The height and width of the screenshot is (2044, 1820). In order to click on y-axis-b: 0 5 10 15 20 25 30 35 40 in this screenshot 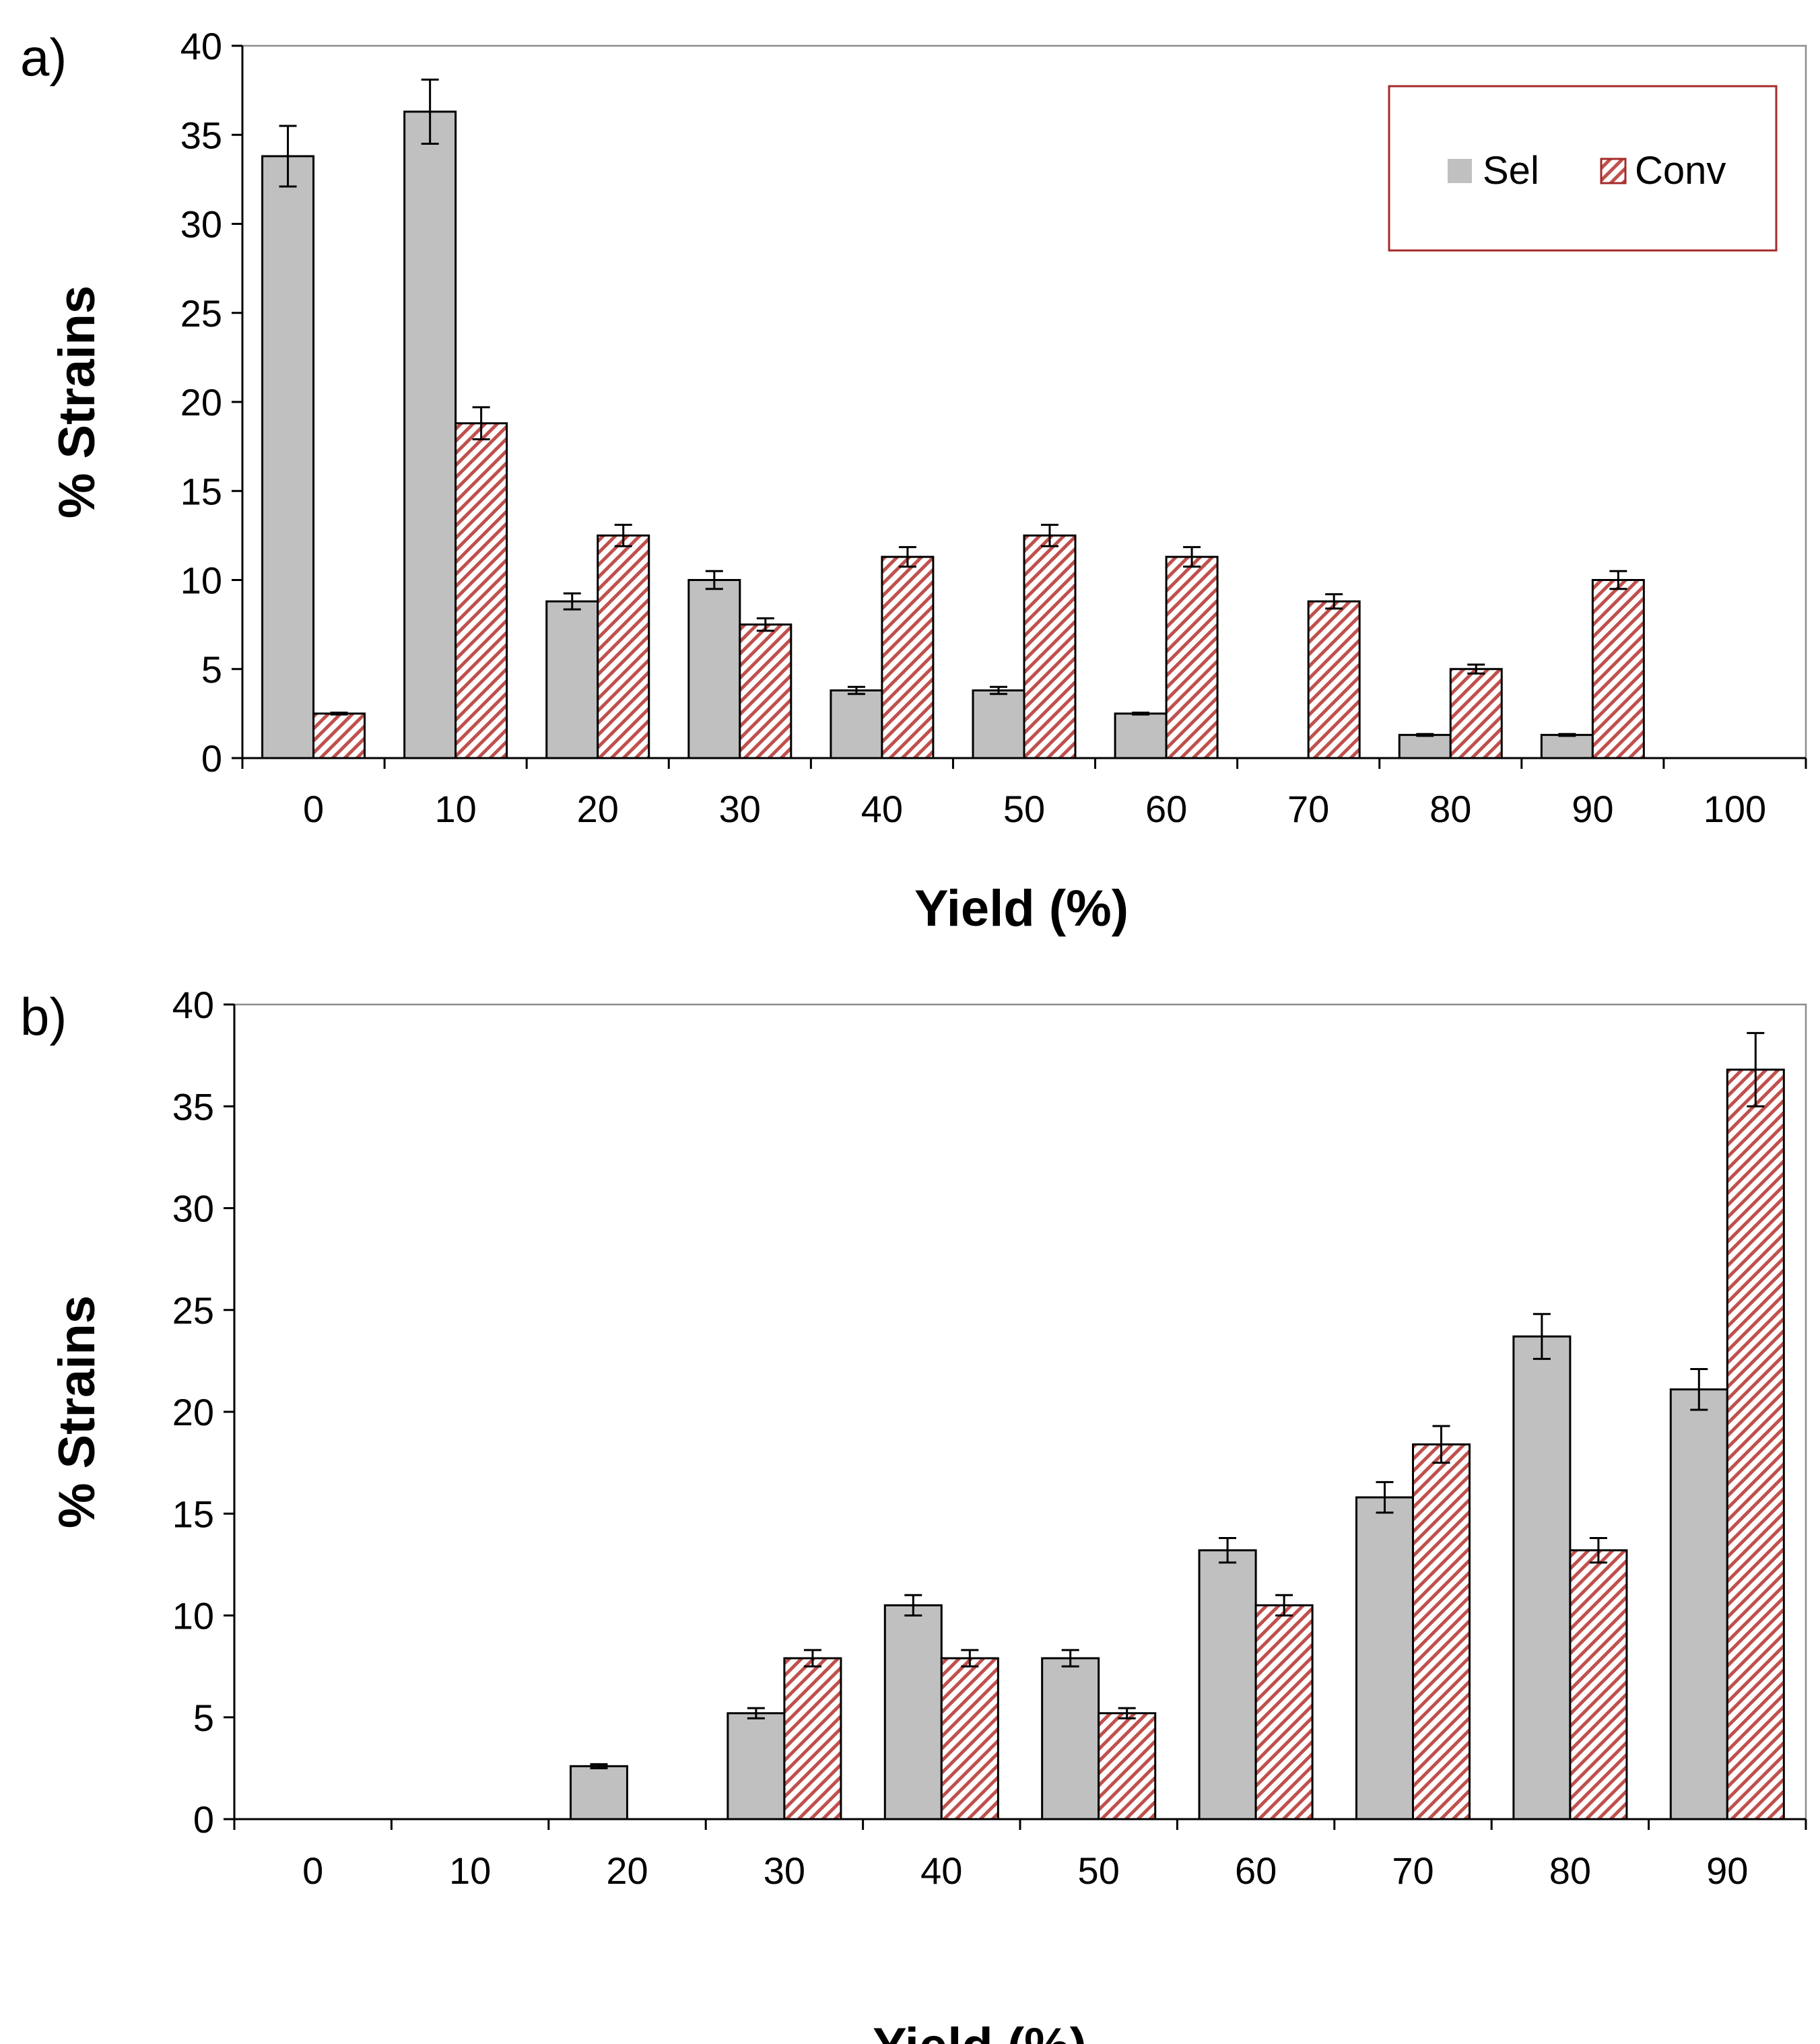, I will do `click(204, 1412)`.